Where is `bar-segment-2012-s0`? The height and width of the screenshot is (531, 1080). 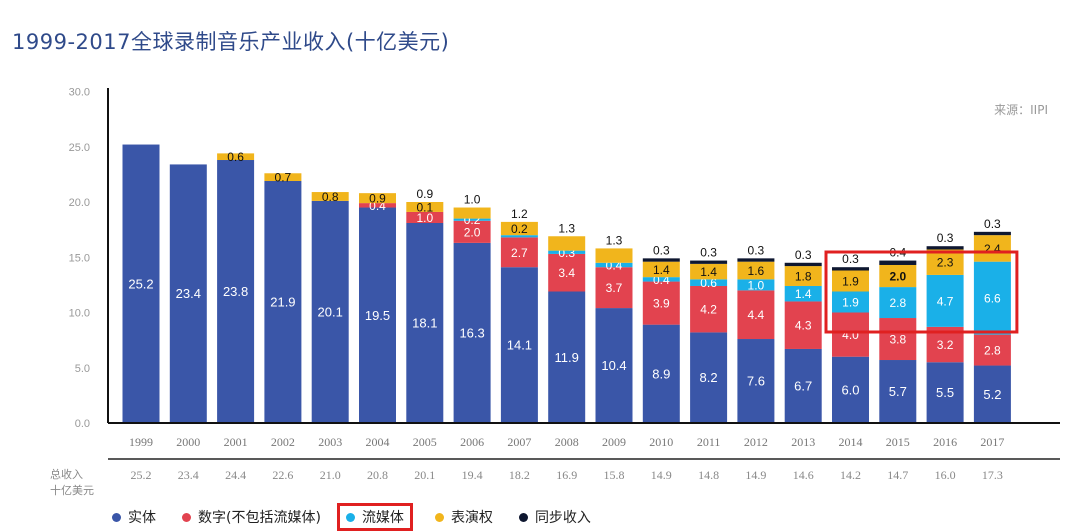
bar-segment-2012-s0 is located at coordinates (756, 381).